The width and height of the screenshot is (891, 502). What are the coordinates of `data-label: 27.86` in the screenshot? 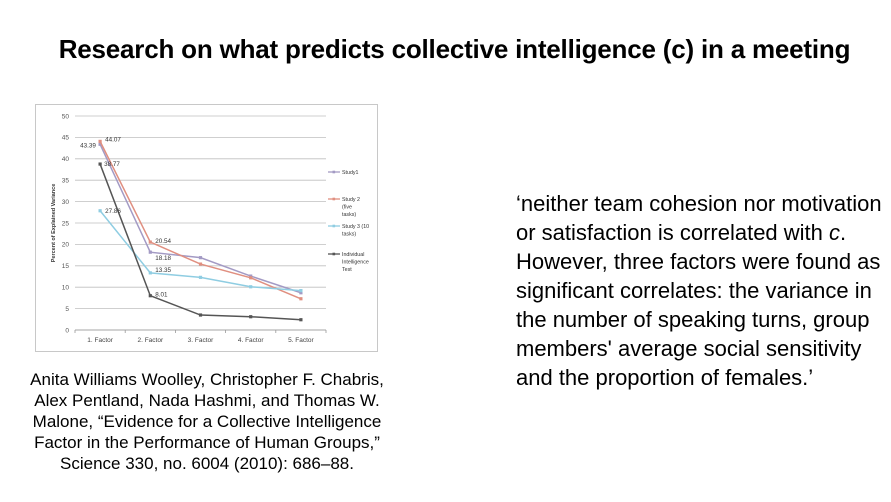 It's located at (113, 211).